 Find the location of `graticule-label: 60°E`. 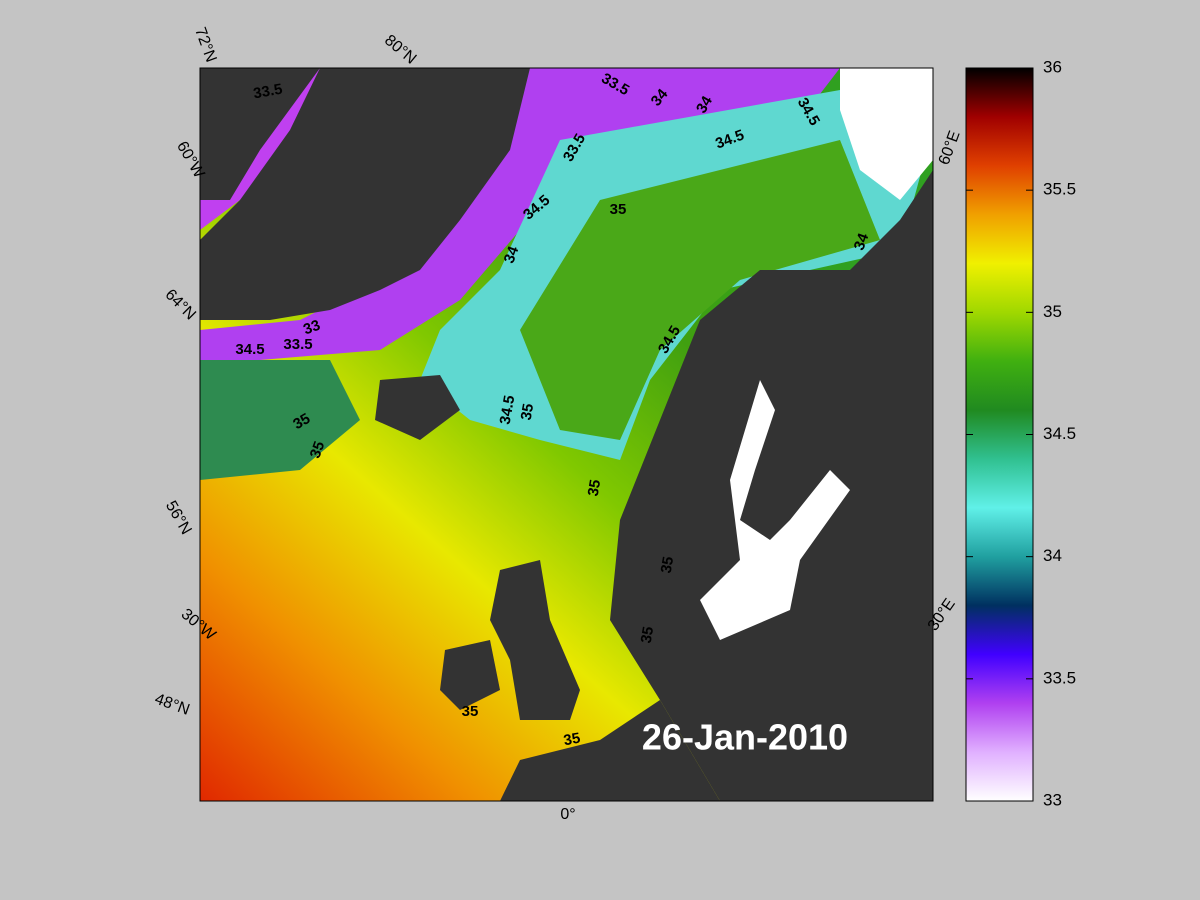

graticule-label: 60°E is located at coordinates (950, 148).